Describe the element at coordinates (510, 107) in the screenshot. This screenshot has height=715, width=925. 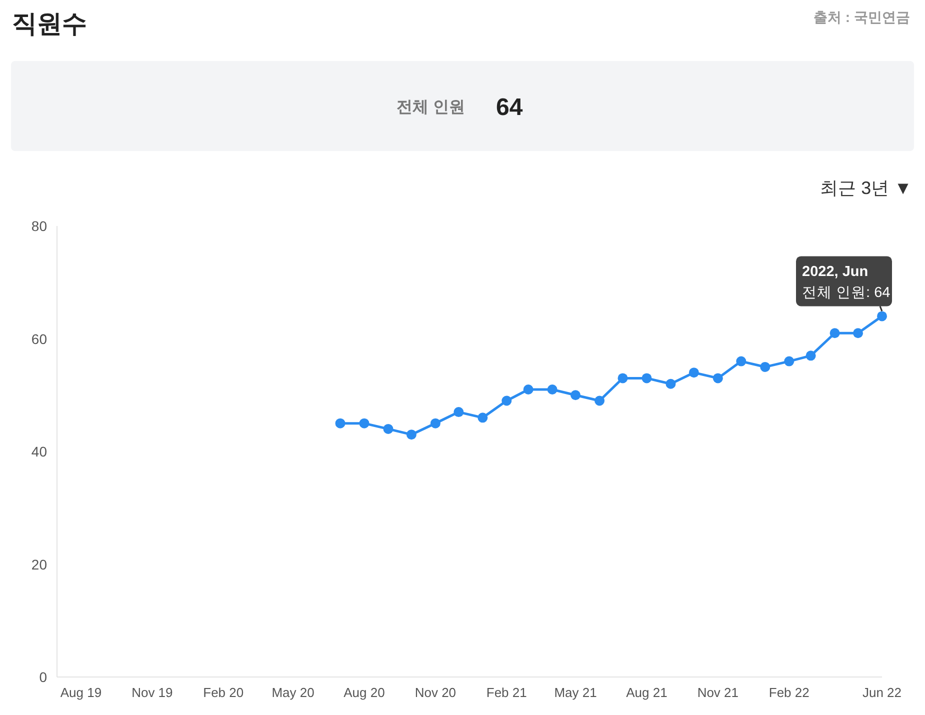
I see `text: 64` at that location.